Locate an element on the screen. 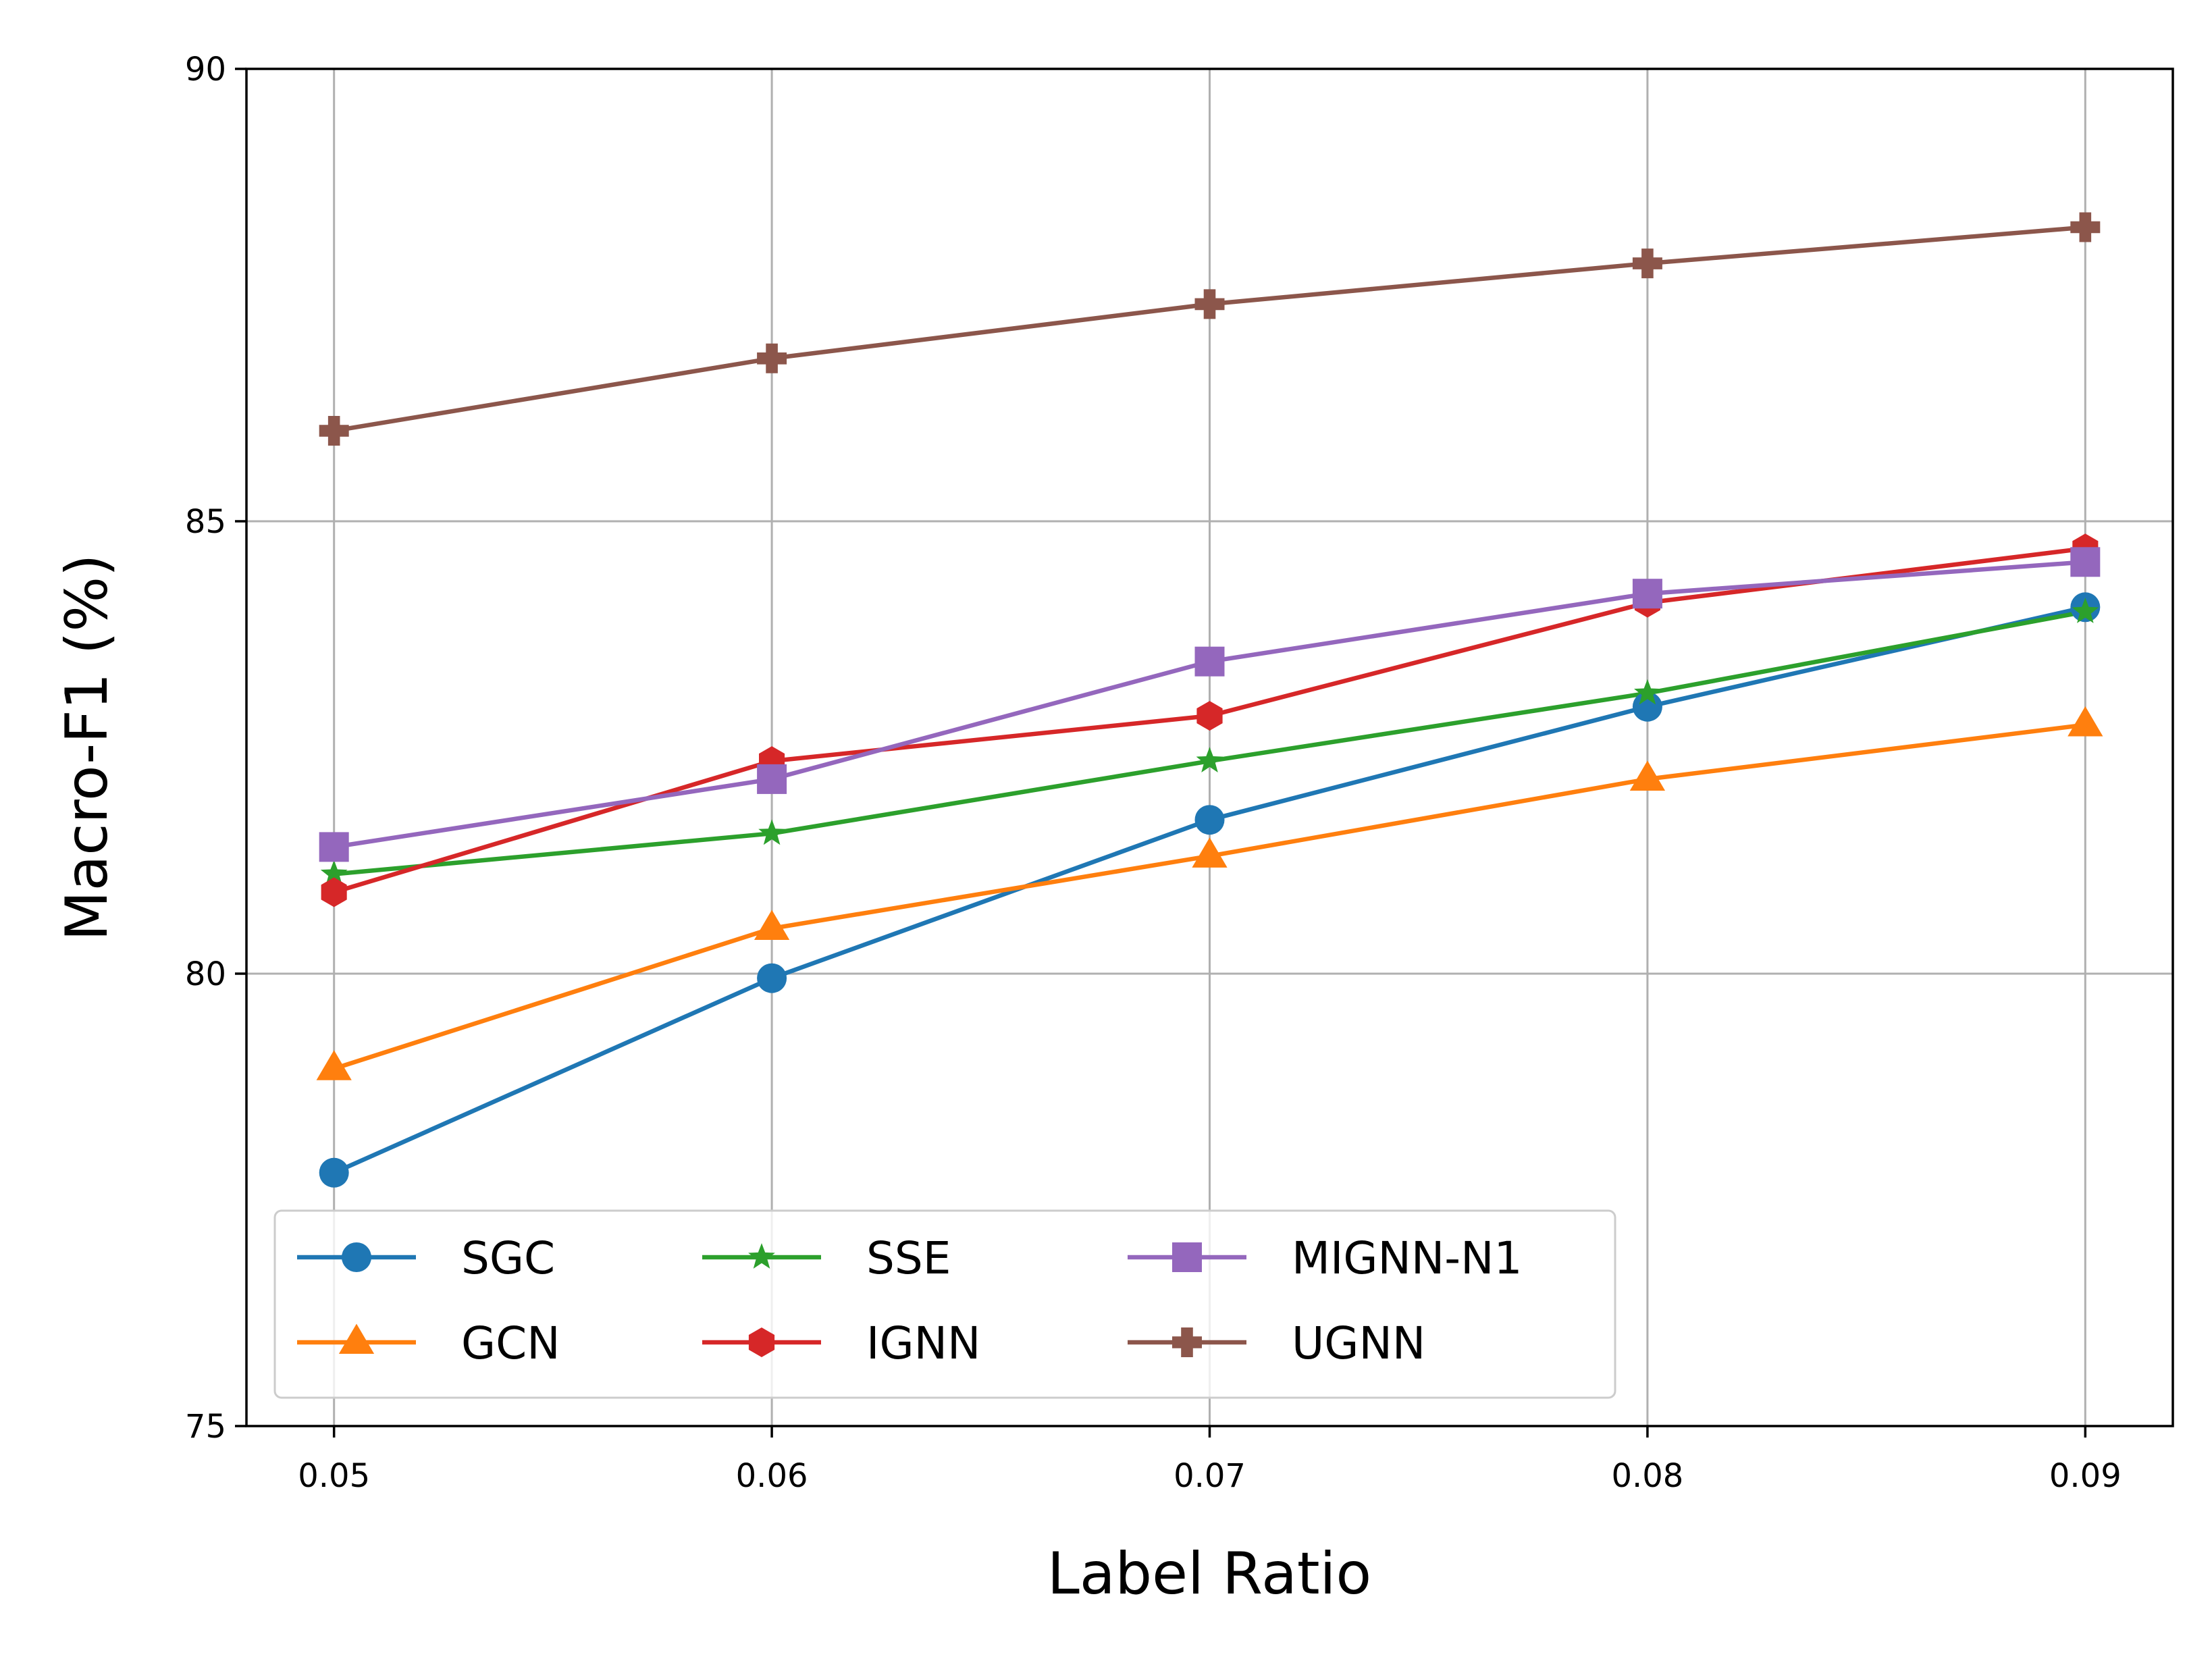  legend-label-ignn: IGNN is located at coordinates (923, 1343).